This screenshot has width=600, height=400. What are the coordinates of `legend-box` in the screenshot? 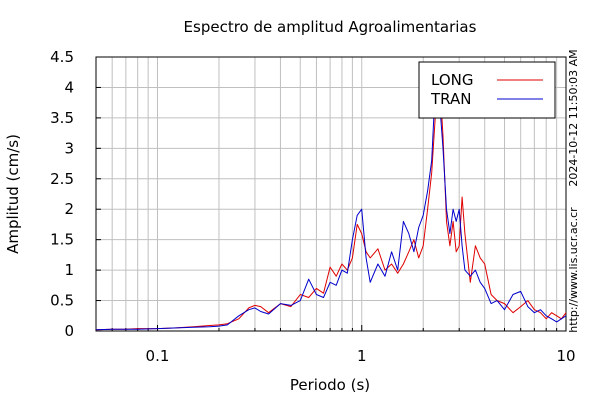 It's located at (487, 90).